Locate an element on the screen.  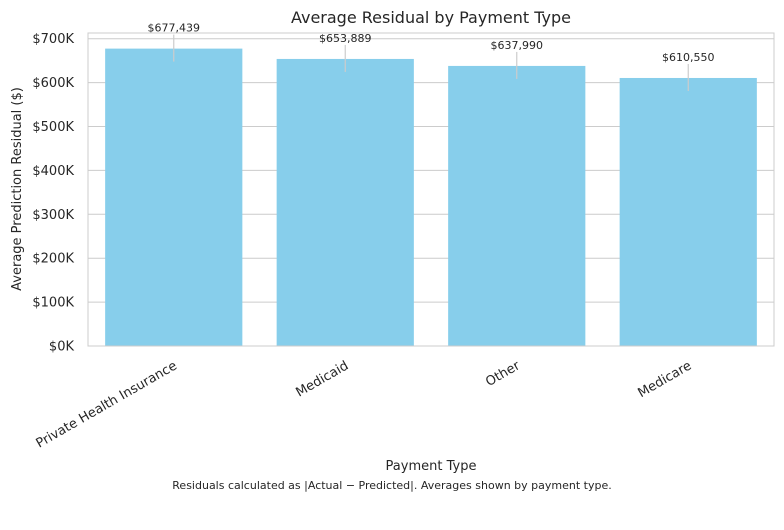
data-label: $637,990 is located at coordinates (517, 45).